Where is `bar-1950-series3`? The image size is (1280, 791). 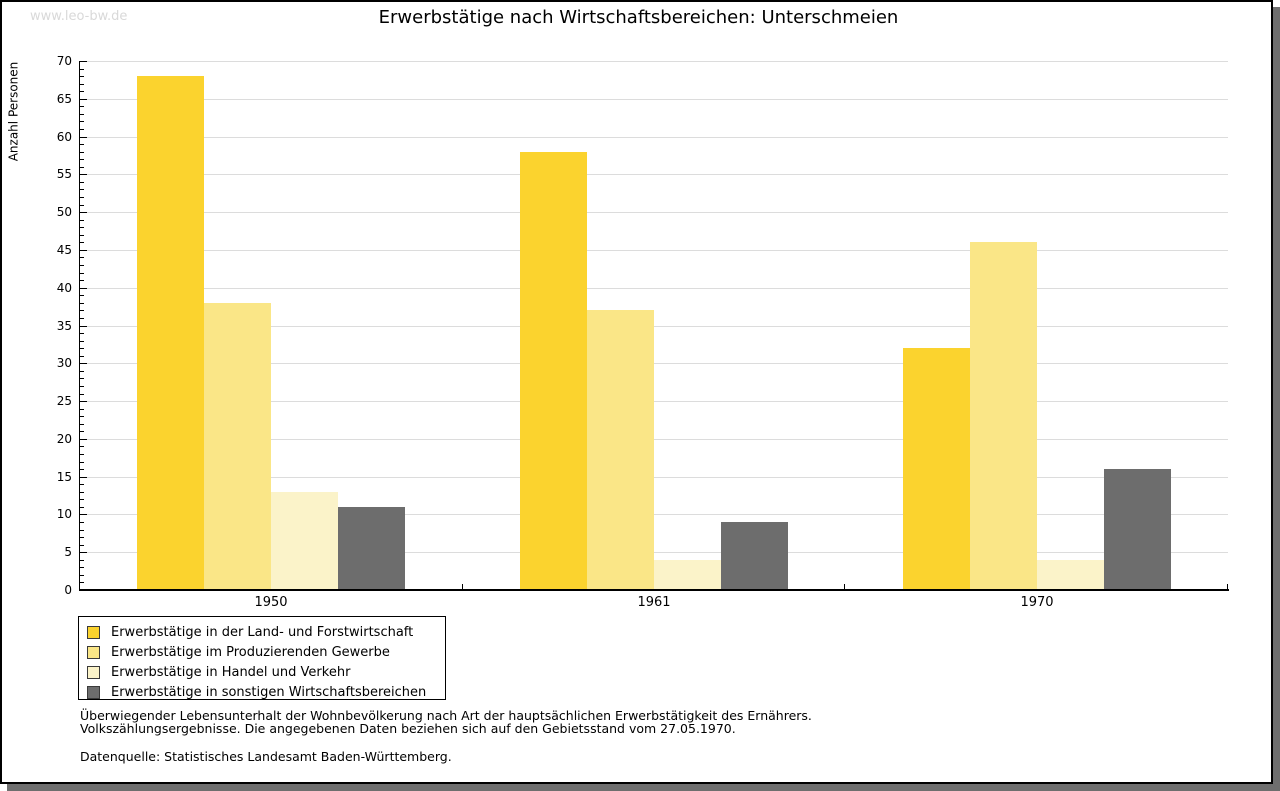
bar-1950-series3 is located at coordinates (304, 541).